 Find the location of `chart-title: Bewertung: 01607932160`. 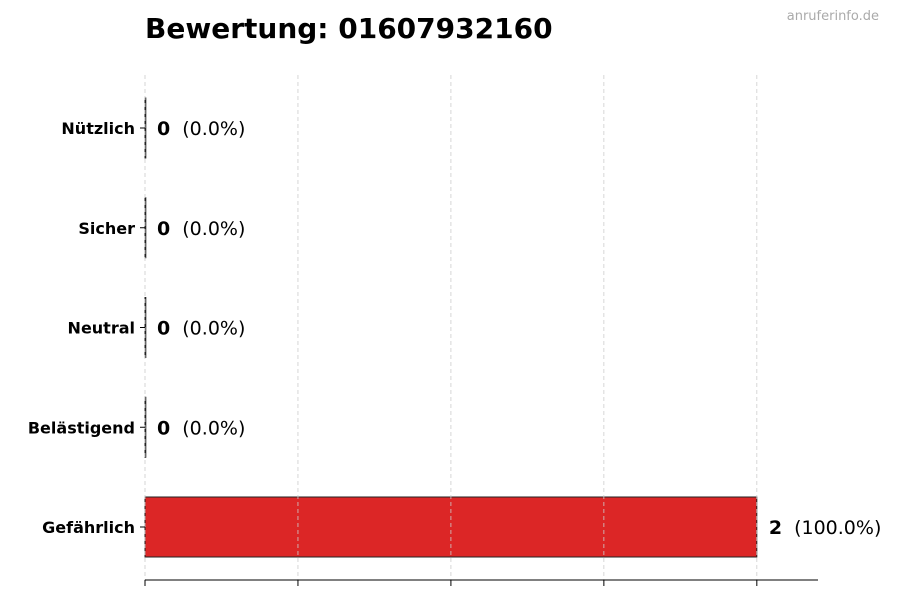

chart-title: Bewertung: 01607932160 is located at coordinates (349, 28).